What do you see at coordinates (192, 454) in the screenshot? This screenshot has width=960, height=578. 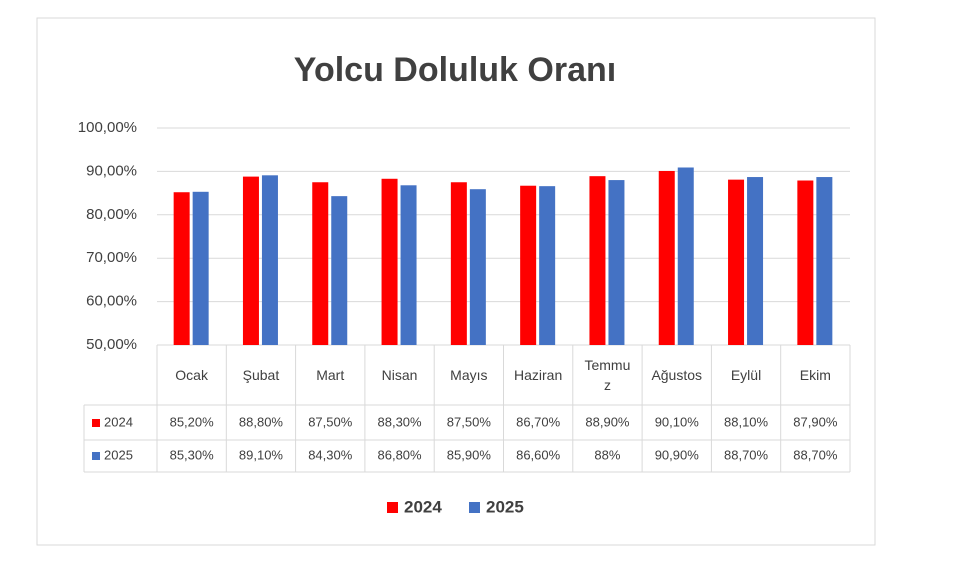 I see `table-value: 85,30%` at bounding box center [192, 454].